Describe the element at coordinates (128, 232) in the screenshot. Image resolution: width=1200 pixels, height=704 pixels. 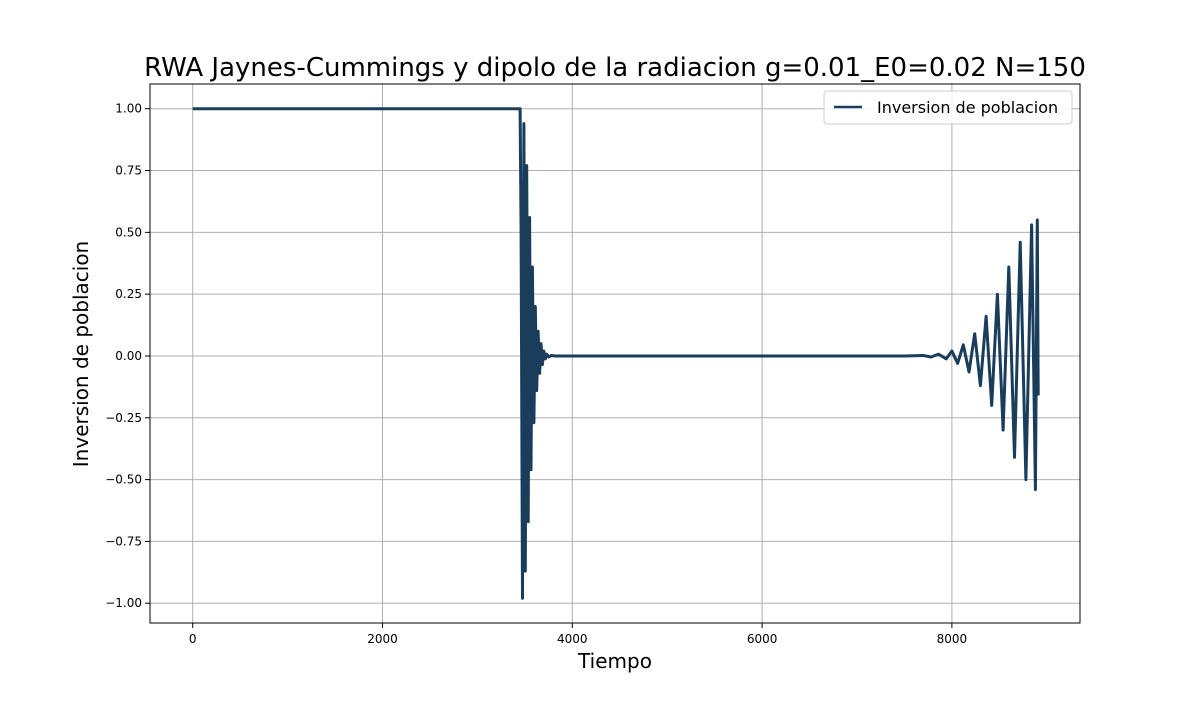
I see `y-tick-label: 0.50` at that location.